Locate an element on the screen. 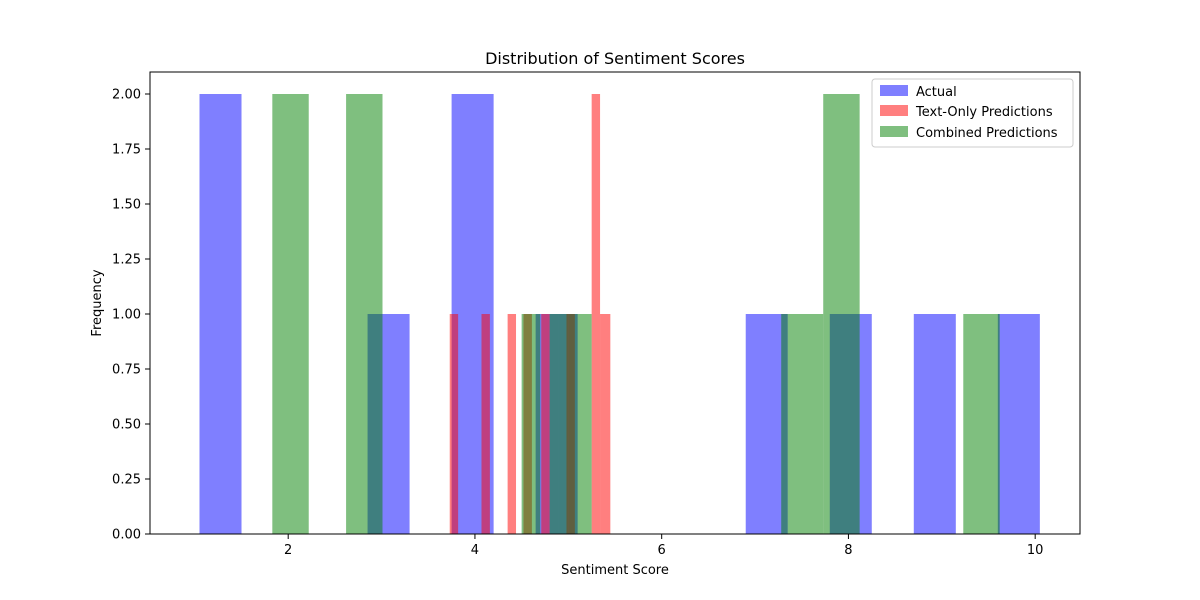  y-tick-label: 2.00 is located at coordinates (126, 95).